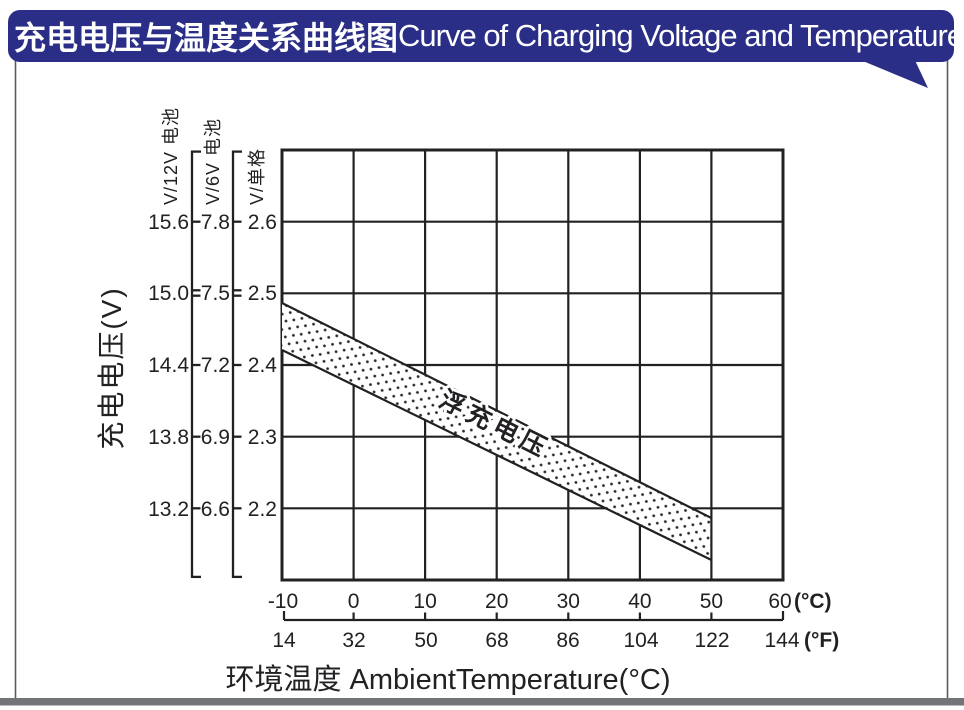 Image resolution: width=964 pixels, height=710 pixels. What do you see at coordinates (496, 640) in the screenshot?
I see `xf-tick-3: 68` at bounding box center [496, 640].